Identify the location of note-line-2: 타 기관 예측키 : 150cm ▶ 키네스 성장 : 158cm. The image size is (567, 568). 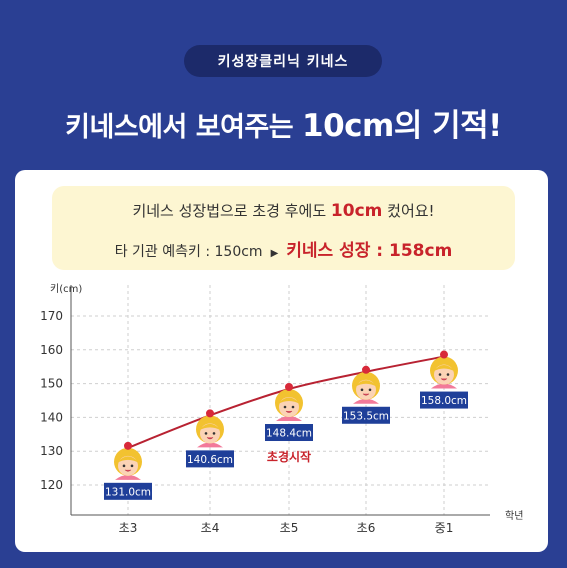
(283, 248).